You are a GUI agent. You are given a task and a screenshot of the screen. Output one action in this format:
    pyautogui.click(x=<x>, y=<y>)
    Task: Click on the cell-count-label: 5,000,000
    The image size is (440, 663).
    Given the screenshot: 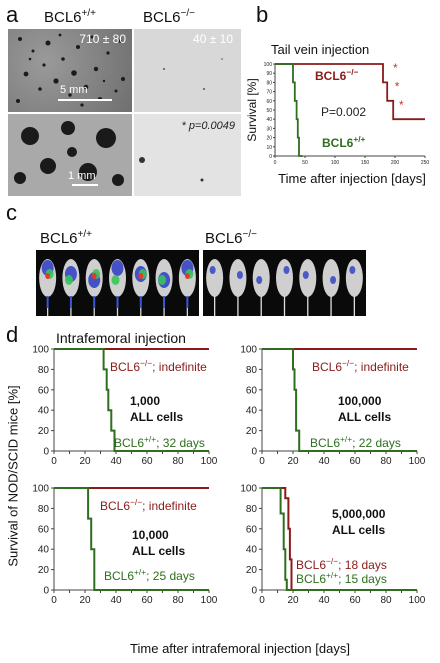 What is the action you would take?
    pyautogui.click(x=359, y=514)
    